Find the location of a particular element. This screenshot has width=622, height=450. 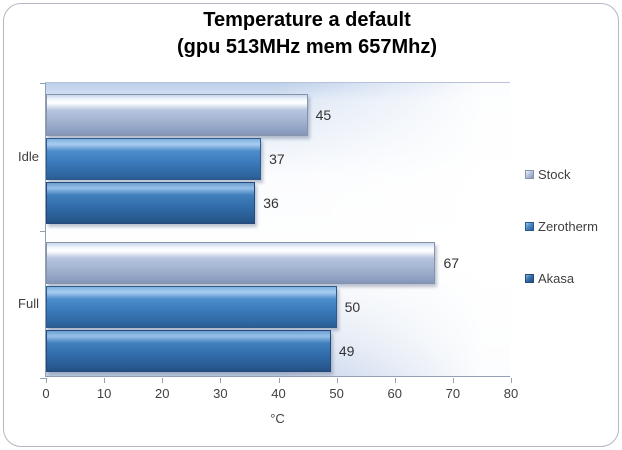

value-label-idle-zerotherm: 37 is located at coordinates (277, 159).